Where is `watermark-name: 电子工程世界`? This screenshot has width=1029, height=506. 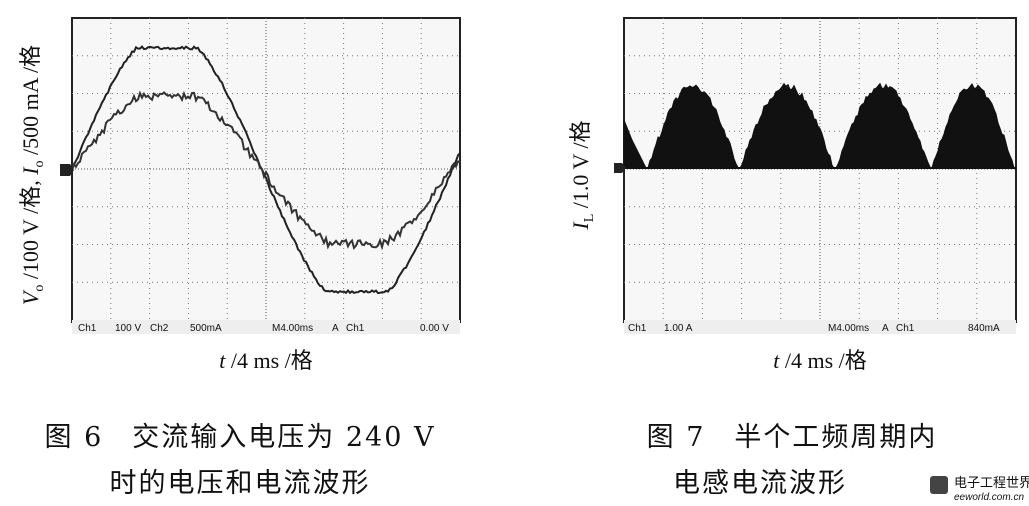
watermark-name: 电子工程世界 is located at coordinates (991, 483).